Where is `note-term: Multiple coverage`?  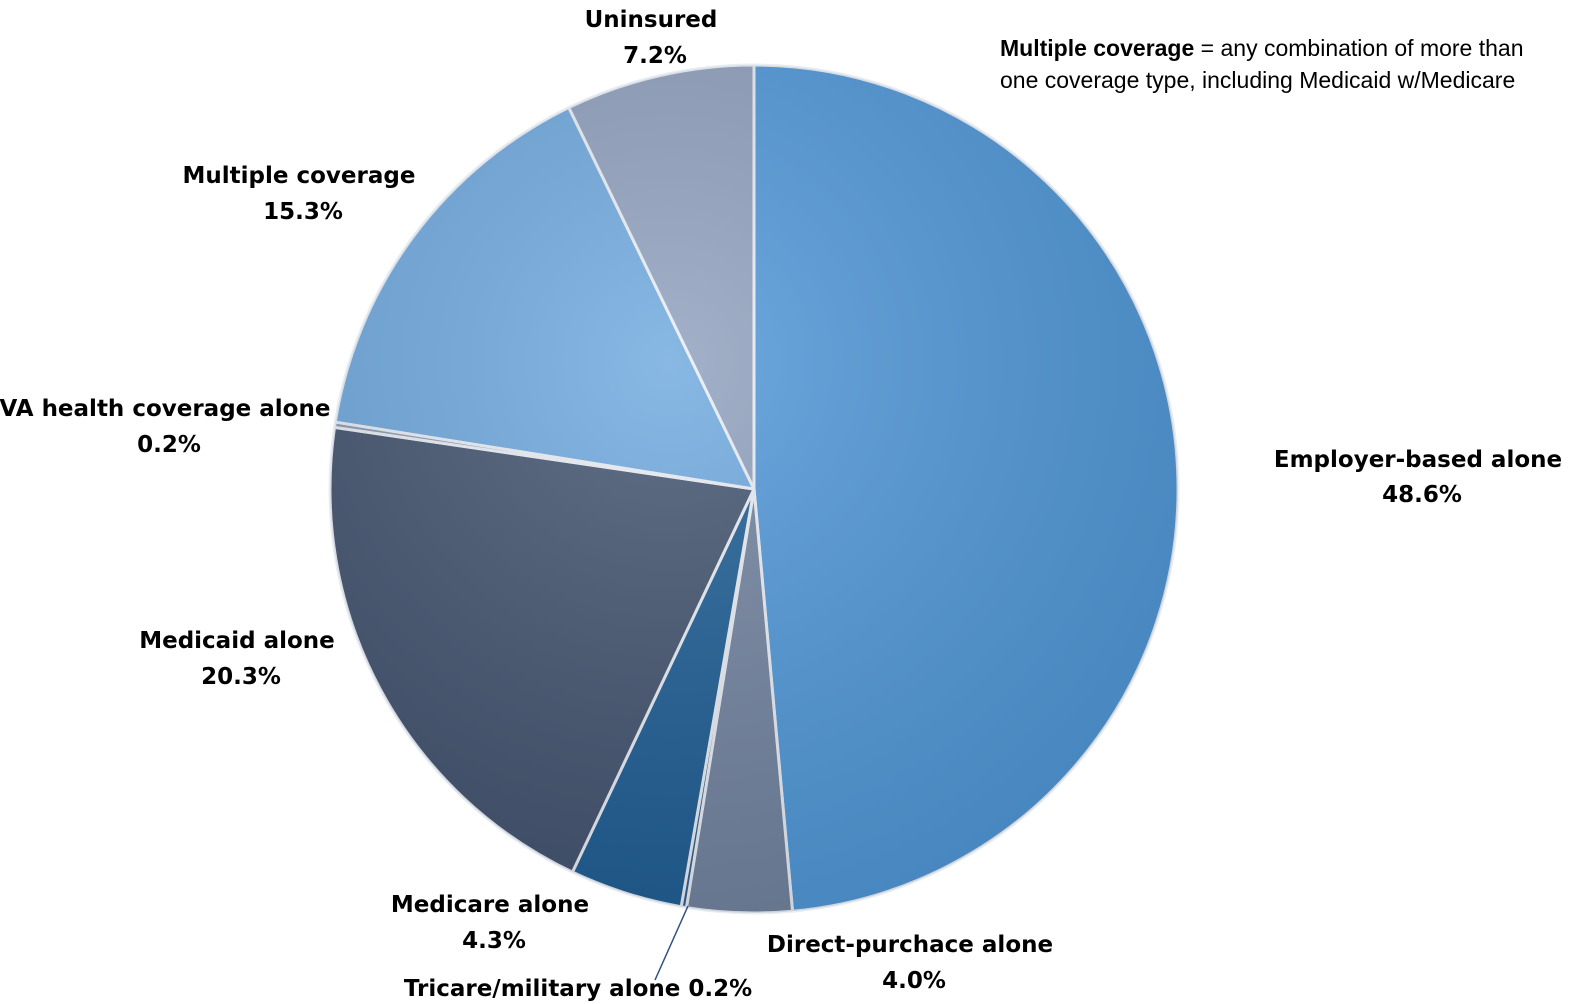 note-term: Multiple coverage is located at coordinates (1097, 48).